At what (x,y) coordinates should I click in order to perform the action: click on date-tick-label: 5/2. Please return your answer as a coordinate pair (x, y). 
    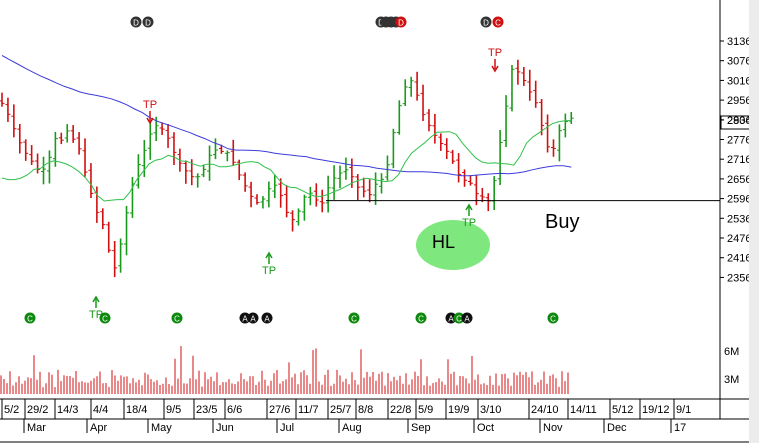
    Looking at the image, I should click on (11, 410).